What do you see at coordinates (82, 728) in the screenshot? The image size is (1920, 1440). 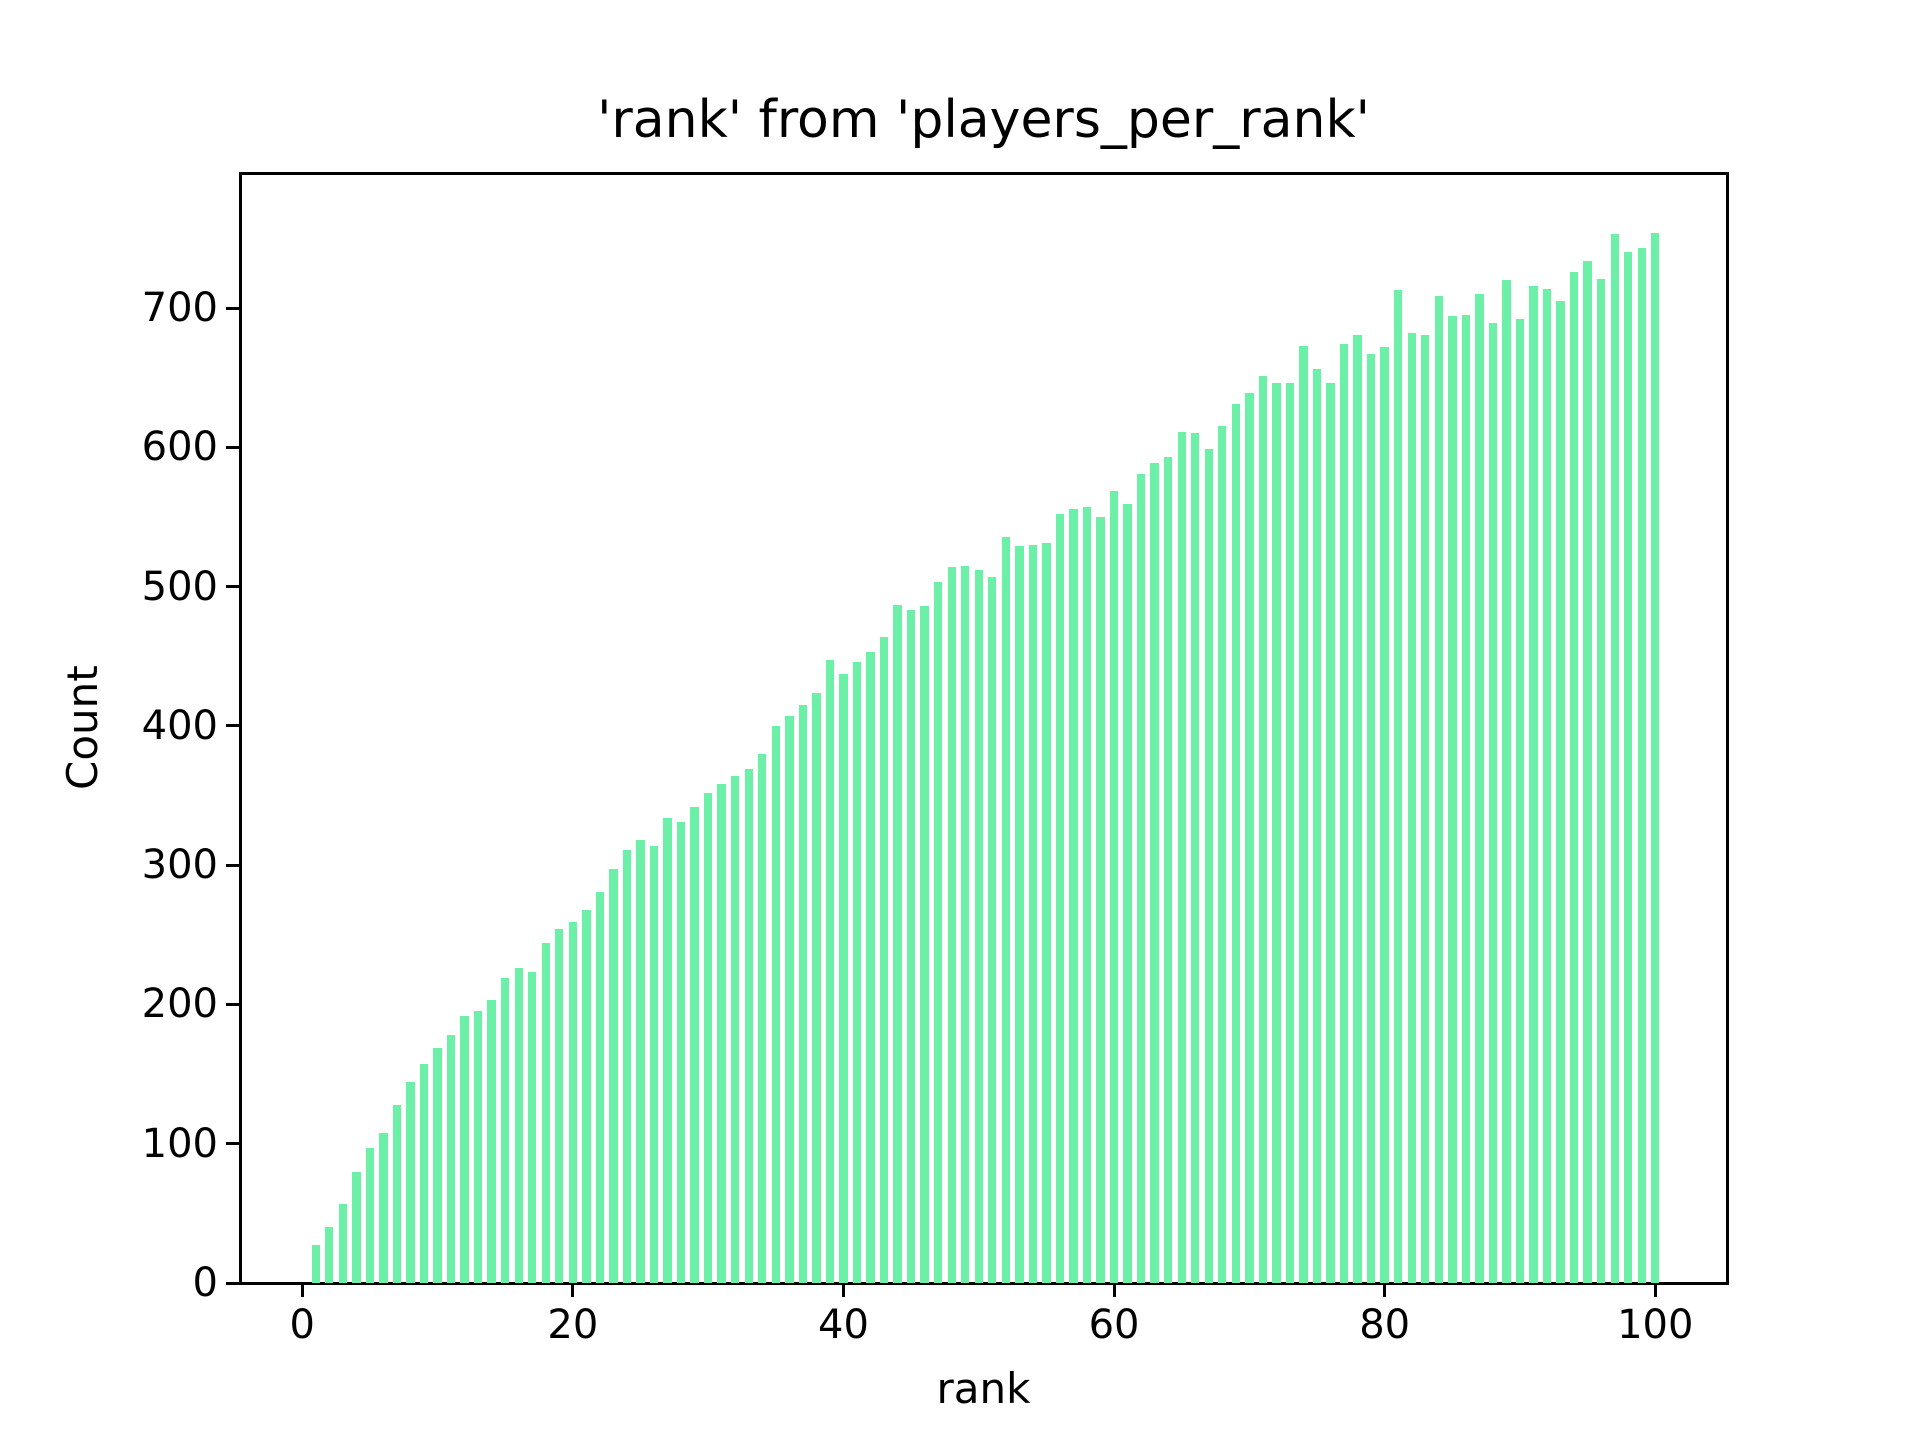 I see `y-axis-label: Count` at bounding box center [82, 728].